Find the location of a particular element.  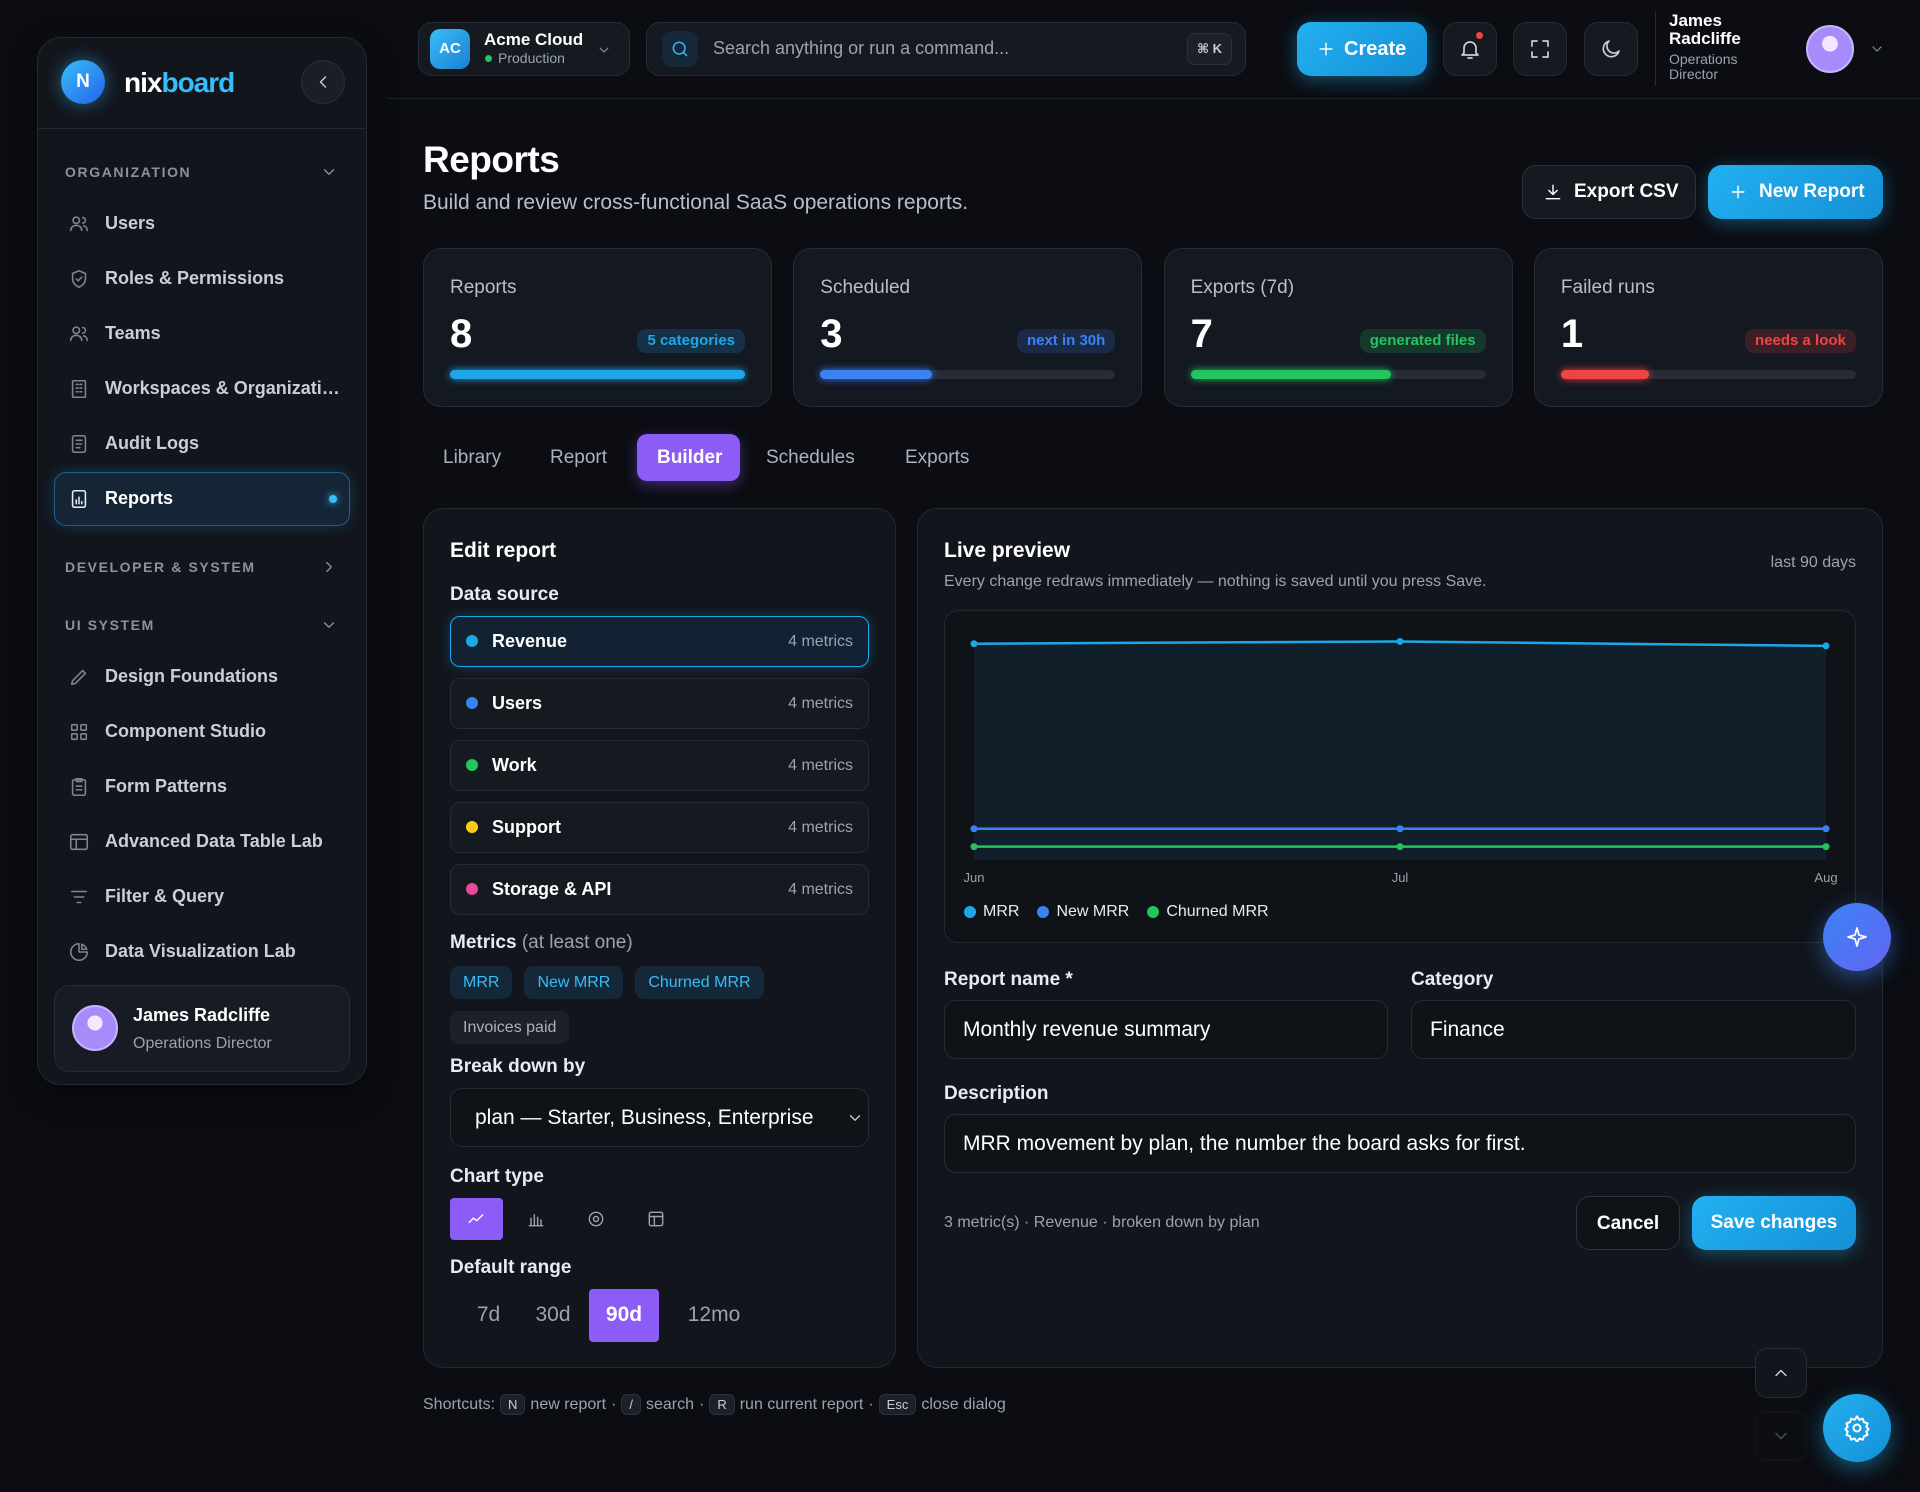

settings-button is located at coordinates (1857, 1428).